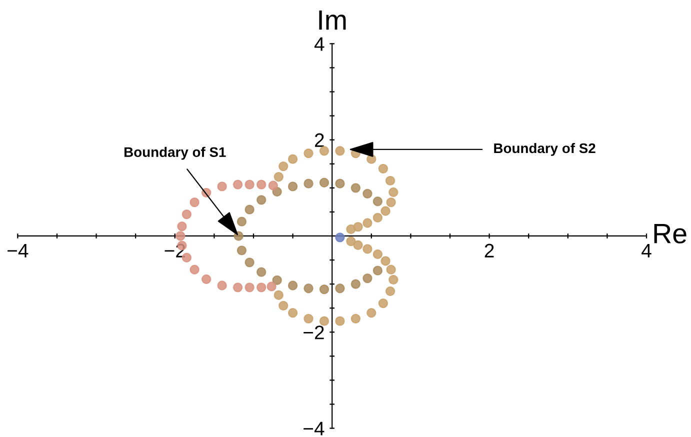 This screenshot has width=691, height=437. What do you see at coordinates (18, 251) in the screenshot?
I see `x-tick-label: −4` at bounding box center [18, 251].